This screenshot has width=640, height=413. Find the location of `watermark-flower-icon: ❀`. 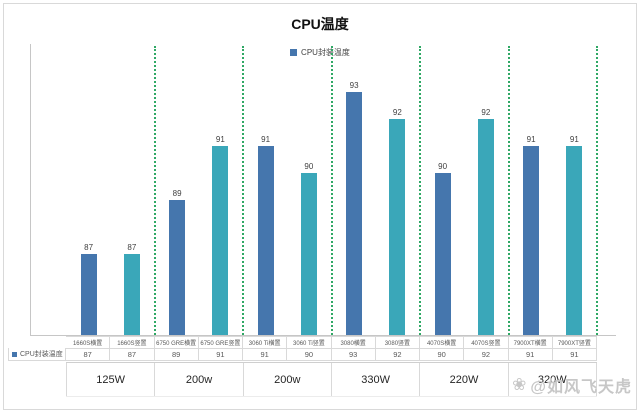

watermark-flower-icon: ❀ is located at coordinates (520, 384).